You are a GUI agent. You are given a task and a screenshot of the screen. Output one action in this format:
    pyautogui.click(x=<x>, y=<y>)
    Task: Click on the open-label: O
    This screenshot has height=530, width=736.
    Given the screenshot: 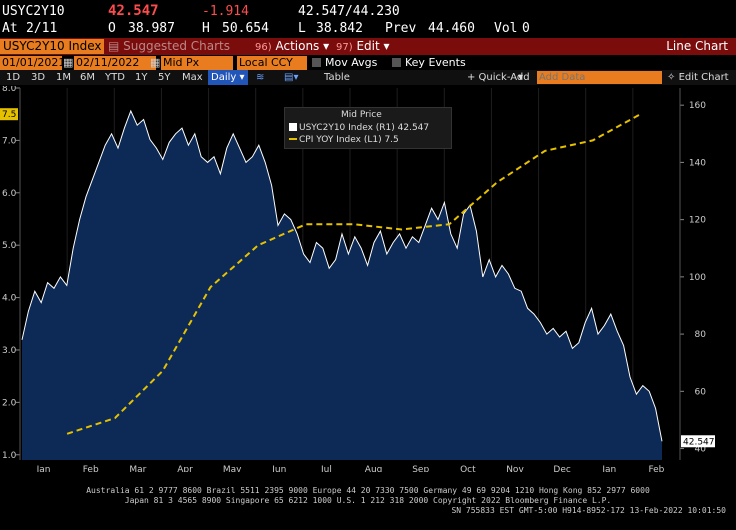 What is the action you would take?
    pyautogui.click(x=112, y=28)
    